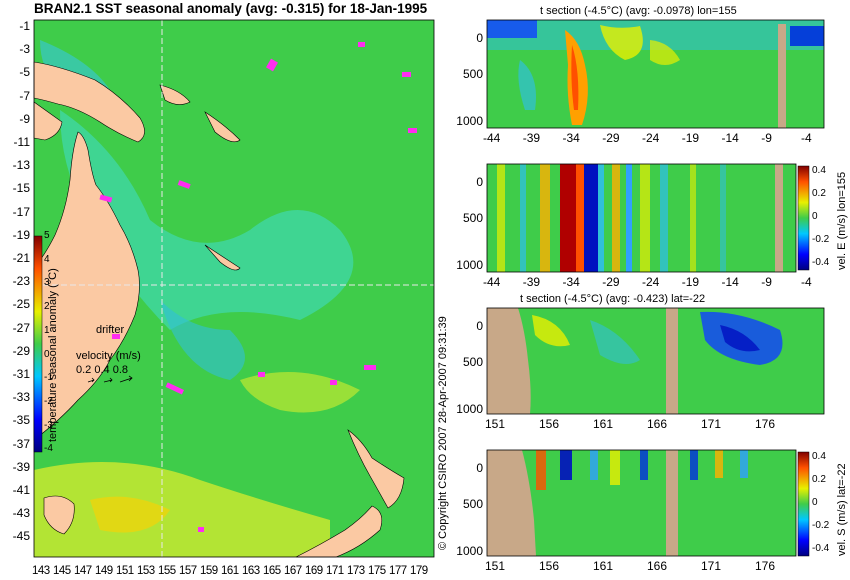 The width and height of the screenshot is (850, 580). What do you see at coordinates (21, 513) in the screenshot?
I see `lat-tick-label: -43` at bounding box center [21, 513].